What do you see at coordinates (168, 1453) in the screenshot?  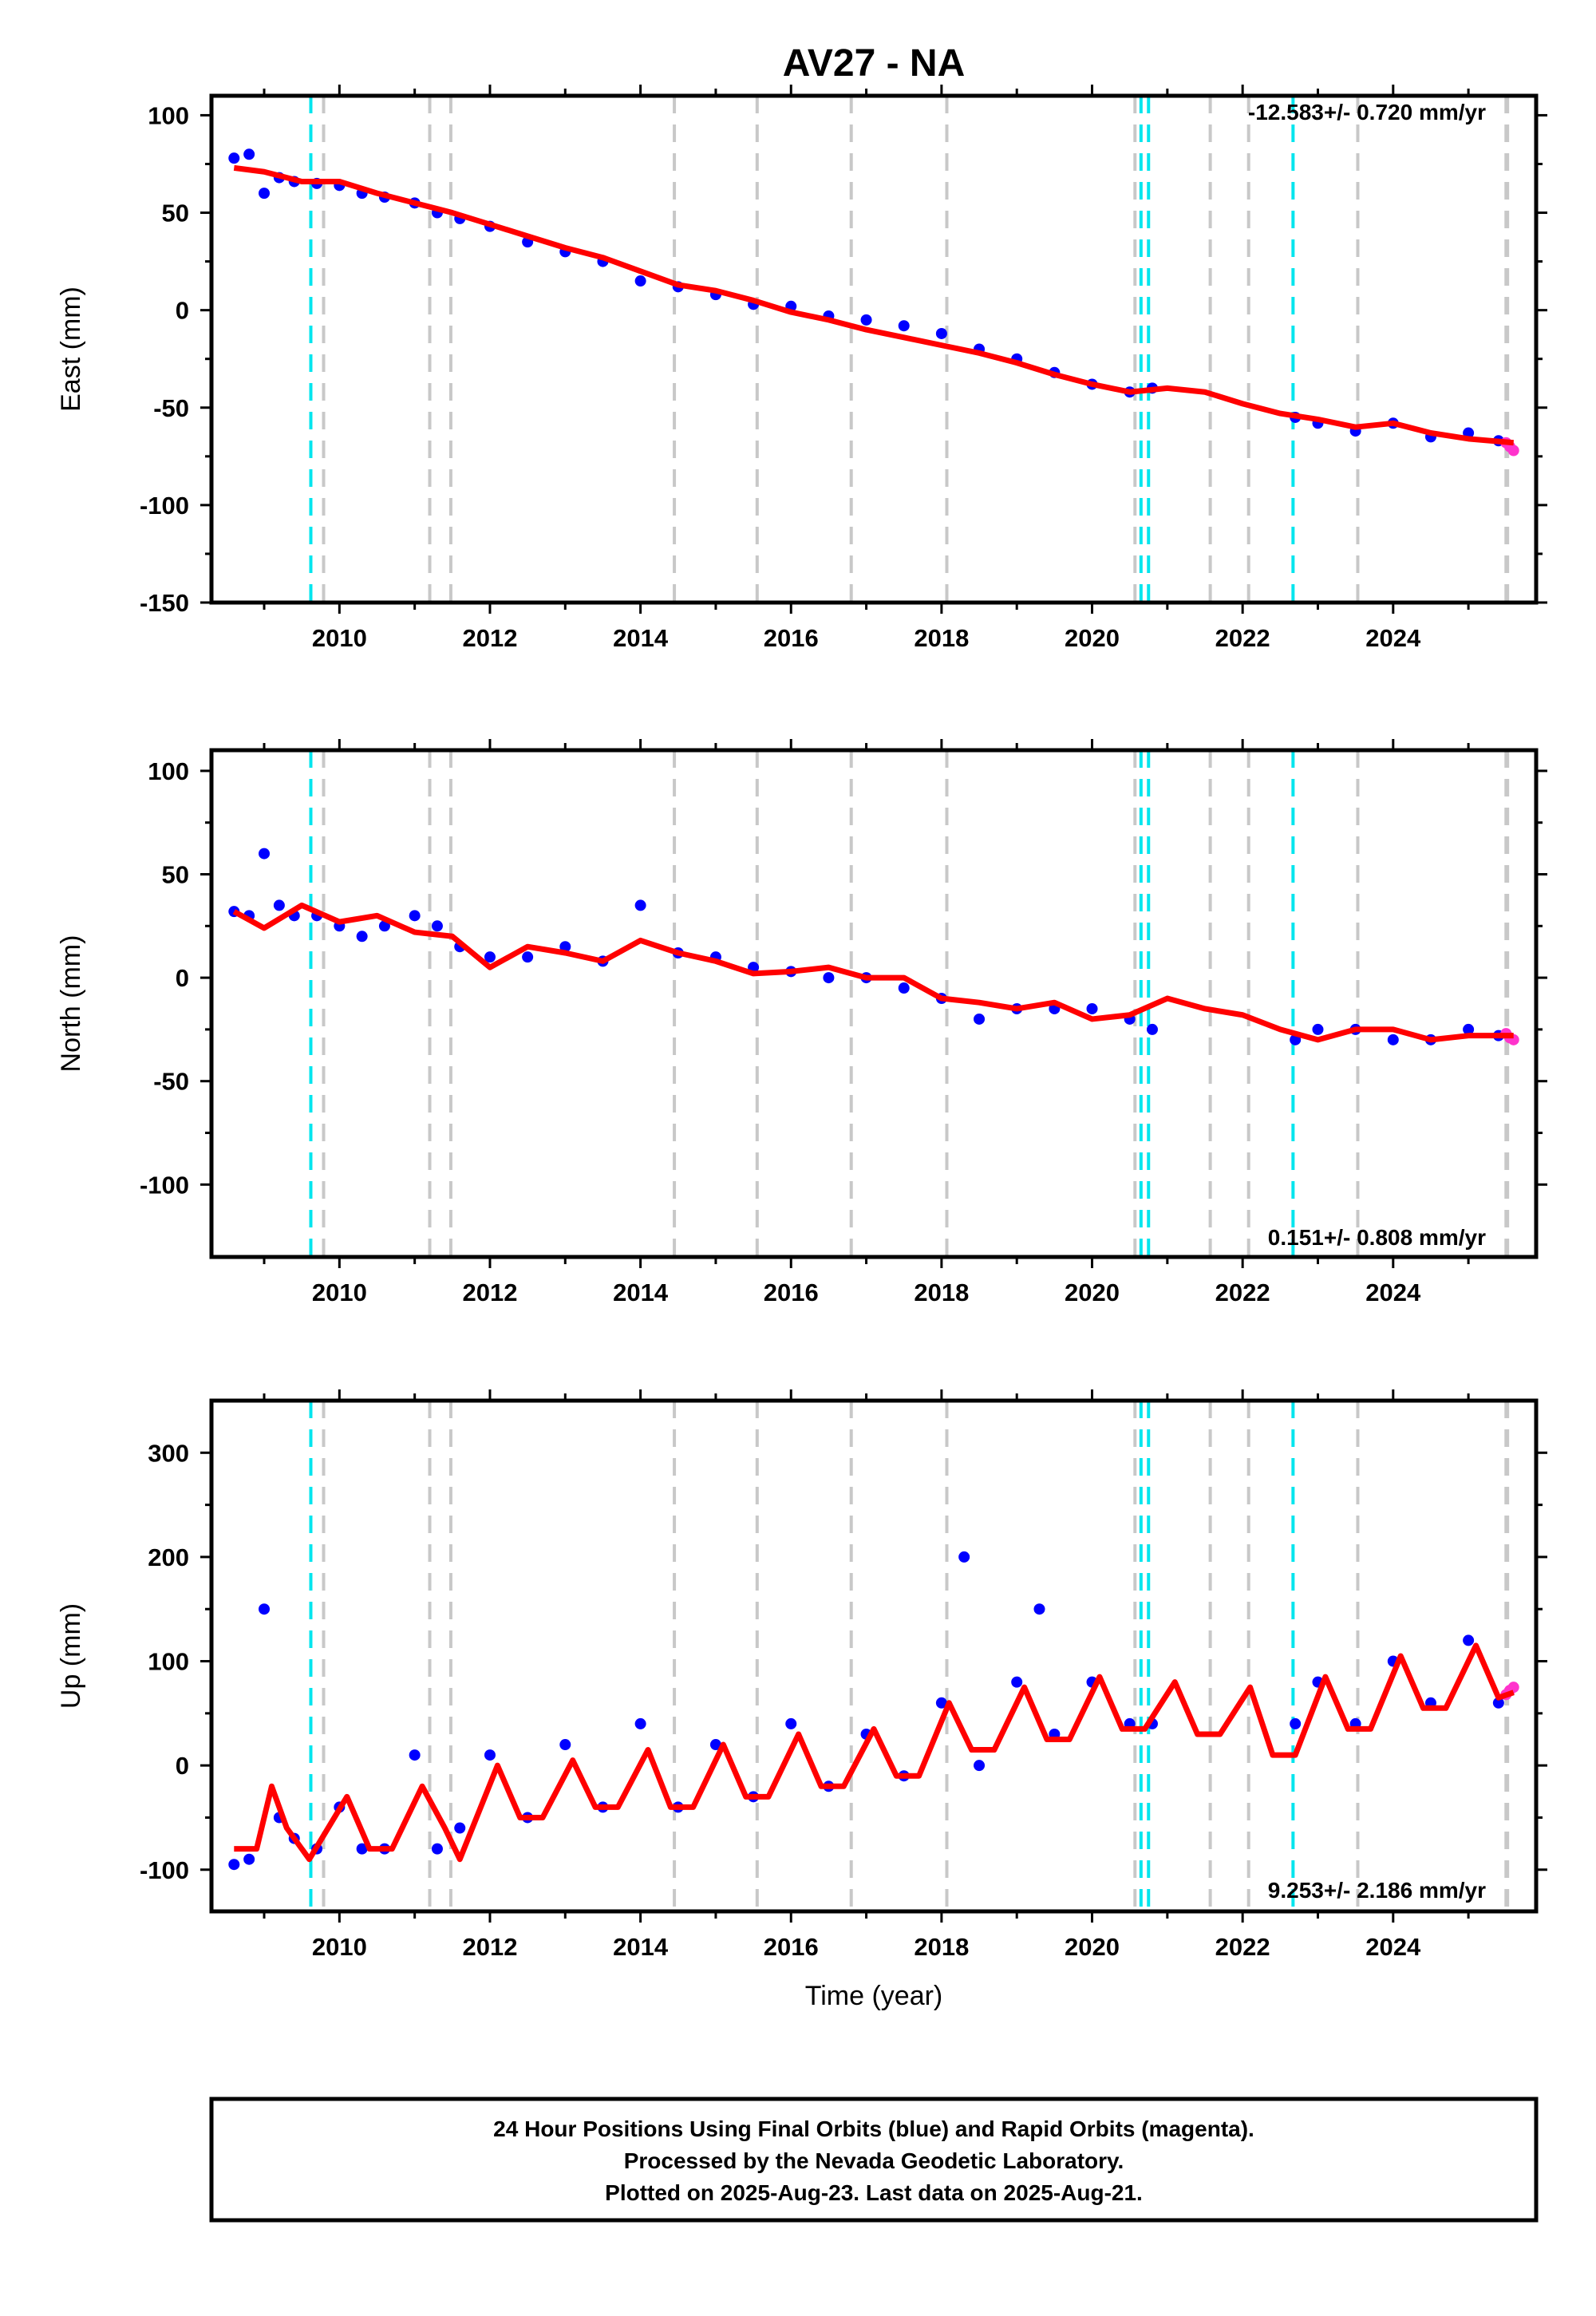 I see `y-tick-label: 300` at bounding box center [168, 1453].